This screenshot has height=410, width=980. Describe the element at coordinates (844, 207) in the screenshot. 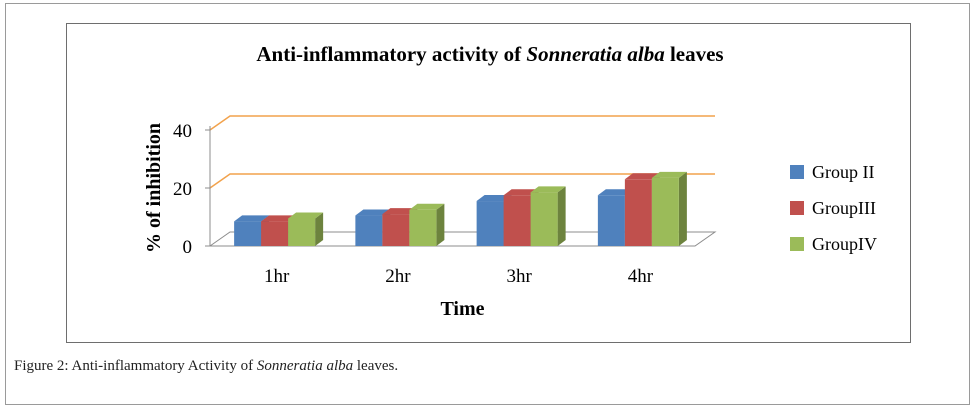

I see `legend-label-group-iii: GroupIII` at that location.